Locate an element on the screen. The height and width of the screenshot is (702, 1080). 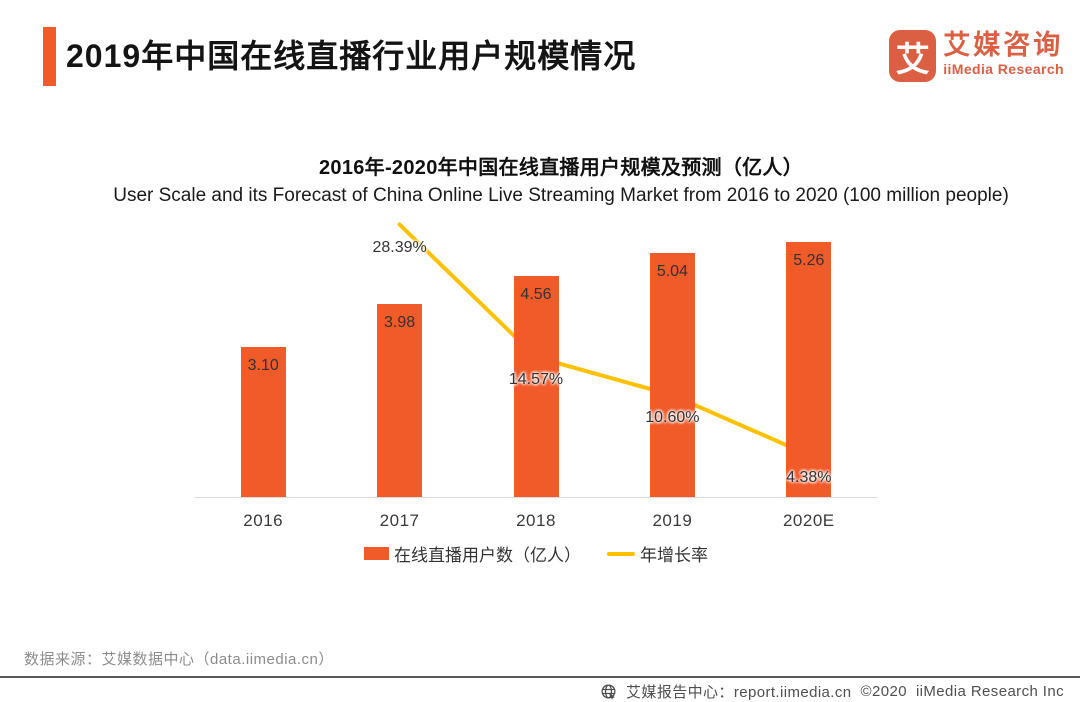
bar-2018 is located at coordinates (536, 386).